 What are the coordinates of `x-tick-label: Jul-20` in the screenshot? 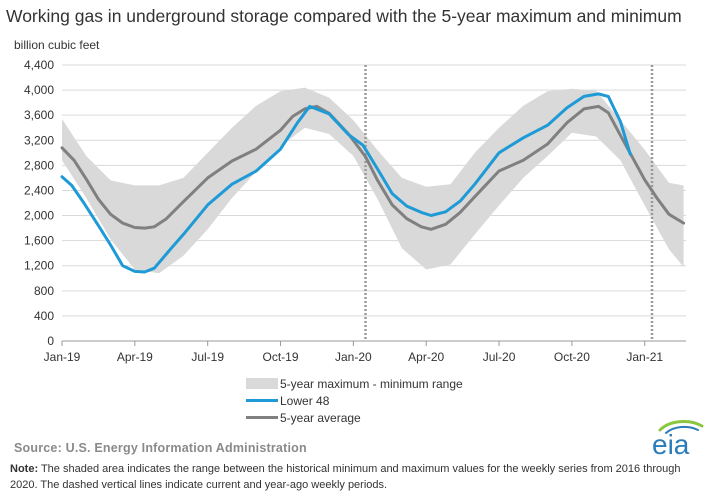 It's located at (499, 357).